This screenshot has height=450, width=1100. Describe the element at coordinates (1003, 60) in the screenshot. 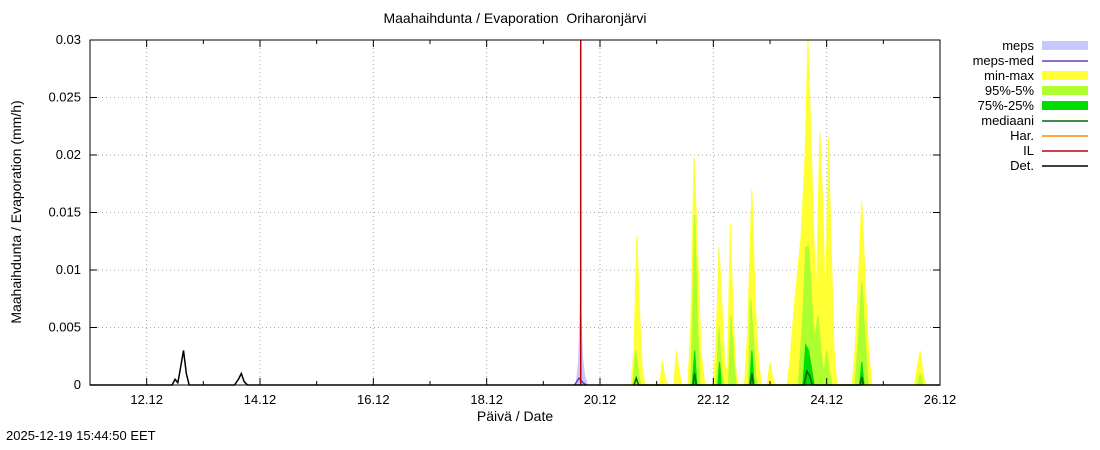

I see `legend-label: meps-med` at that location.